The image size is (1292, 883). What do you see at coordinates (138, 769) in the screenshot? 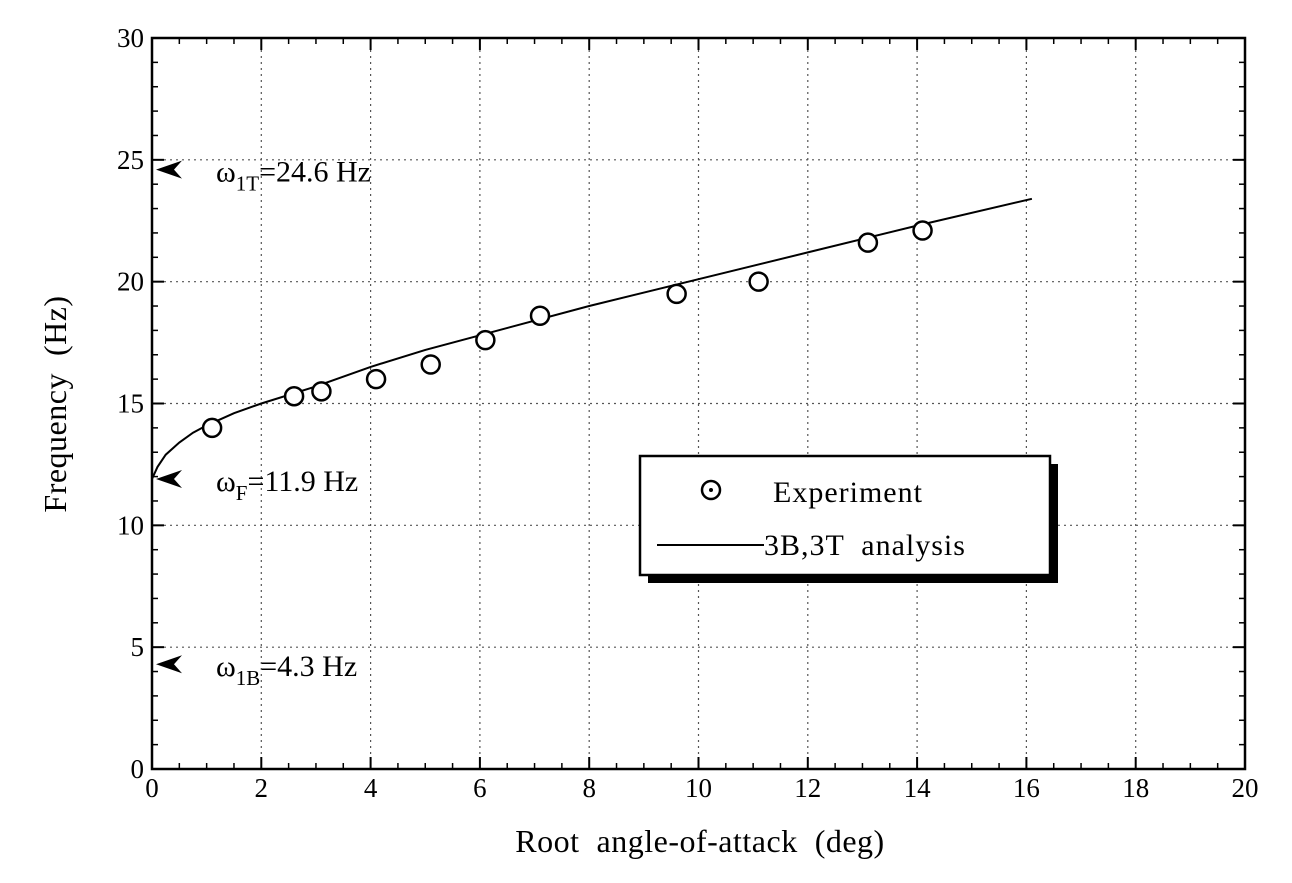
I see `y-tick-label: 0` at bounding box center [138, 769].